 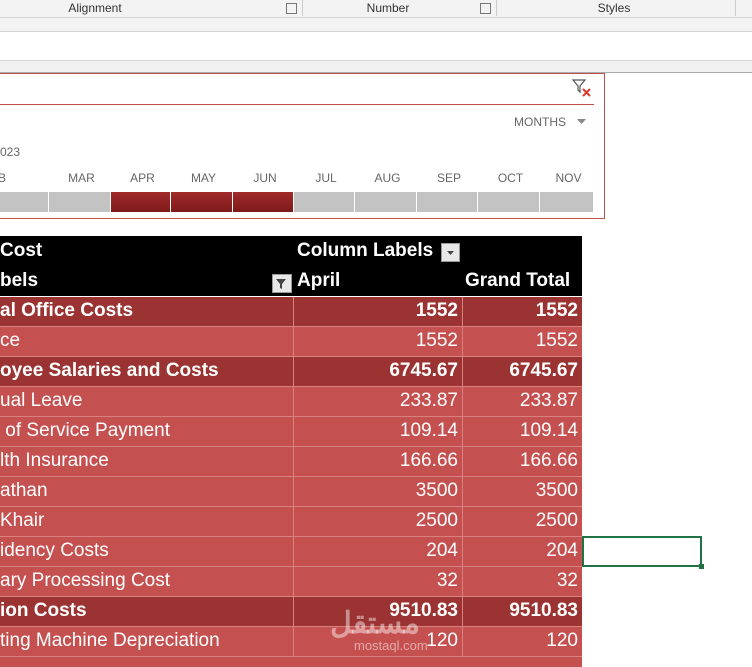 I want to click on april-value: 6745.67, so click(x=423, y=370).